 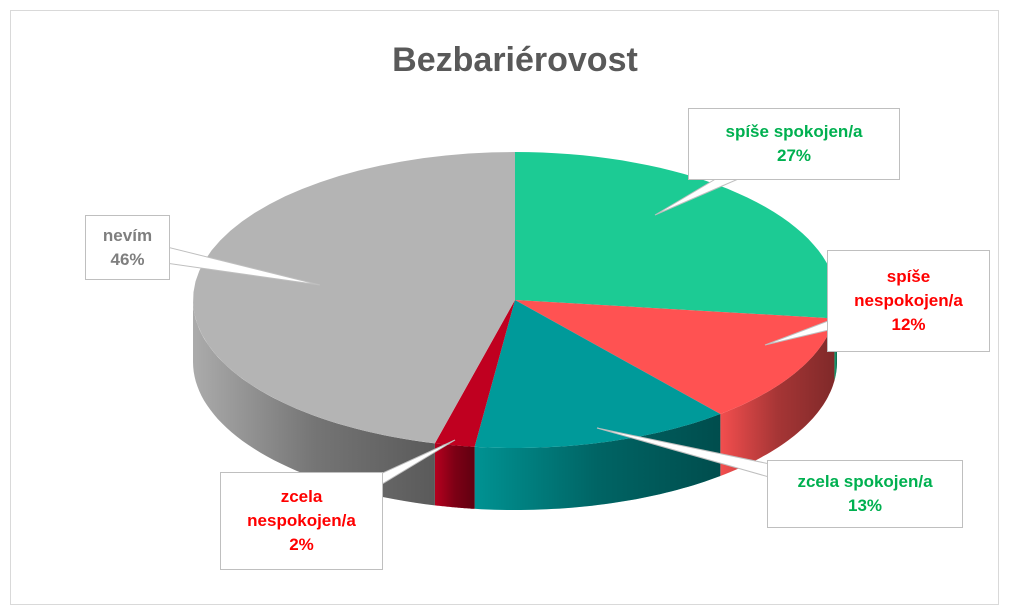 What do you see at coordinates (865, 481) in the screenshot?
I see `data-label-name: zcela spokojen/a` at bounding box center [865, 481].